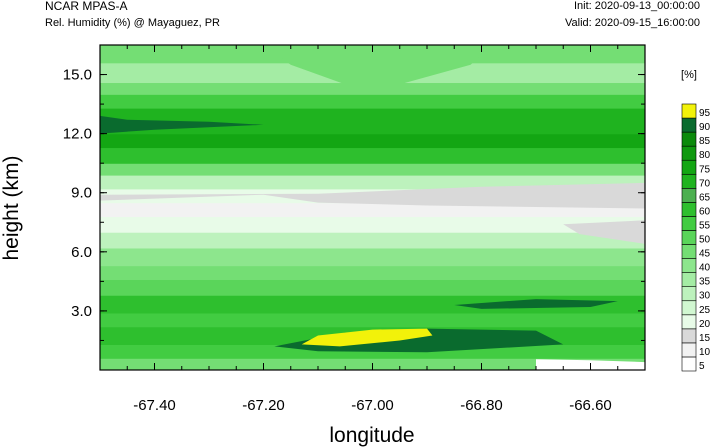 This screenshot has width=712, height=448. Describe the element at coordinates (132, 23) in the screenshot. I see `field-title: Rel. Humidity (%) @ Mayaguez, PR` at that location.